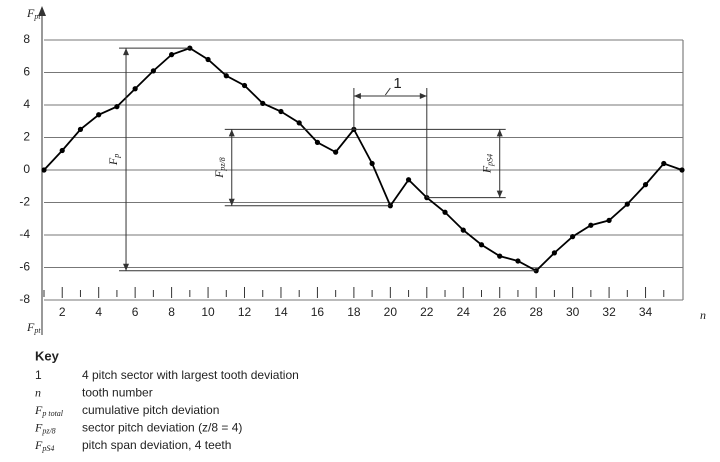 This screenshot has width=720, height=462. What do you see at coordinates (500, 312) in the screenshot?
I see `x-tick-label: 26` at bounding box center [500, 312].